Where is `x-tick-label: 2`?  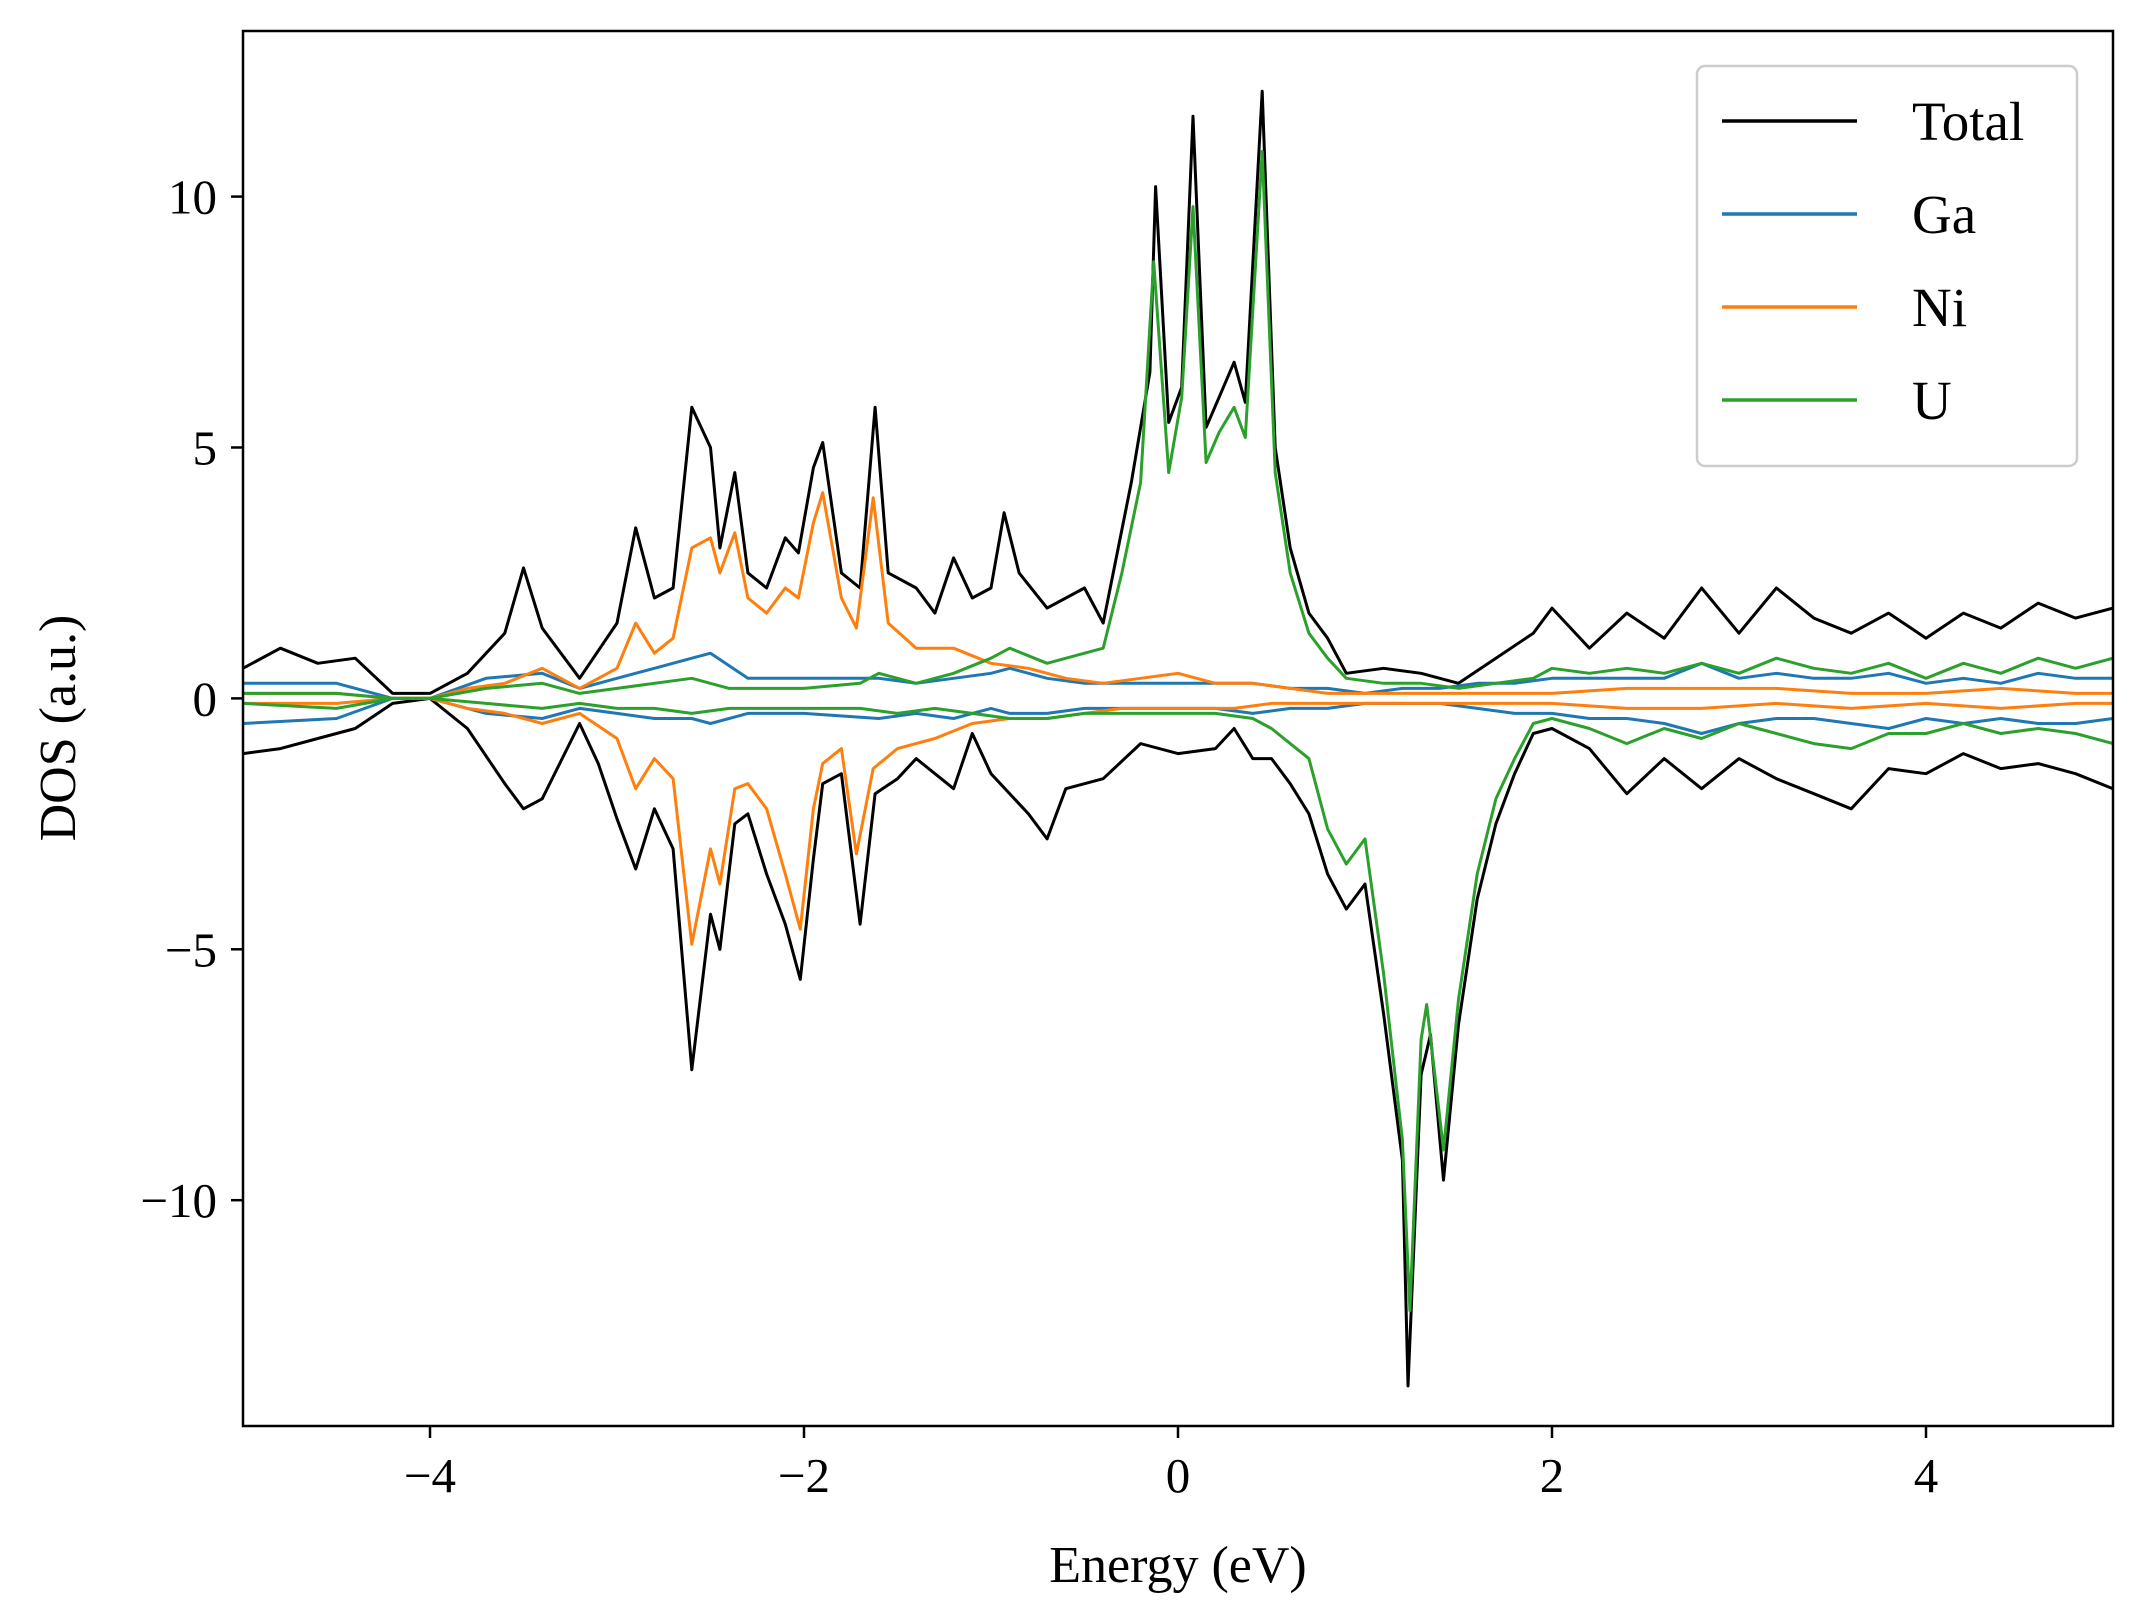 x-tick-label: 2 is located at coordinates (1552, 1475).